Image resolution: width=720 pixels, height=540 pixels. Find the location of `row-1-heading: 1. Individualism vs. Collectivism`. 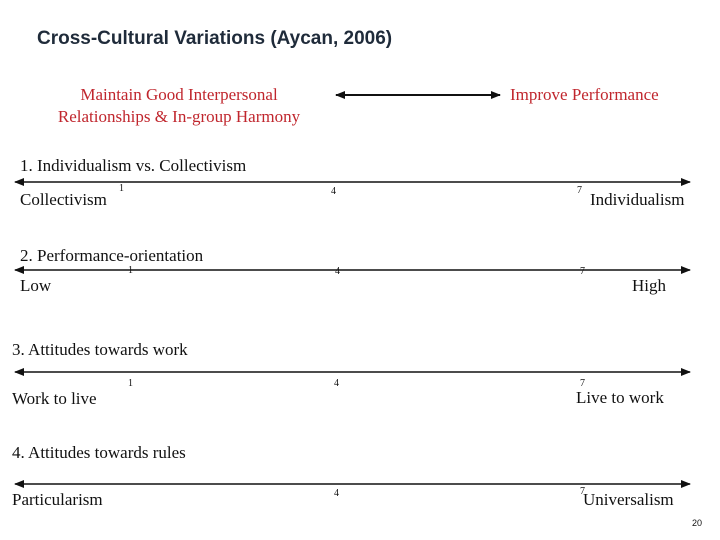

row-1-heading: 1. Individualism vs. Collectivism is located at coordinates (133, 165).